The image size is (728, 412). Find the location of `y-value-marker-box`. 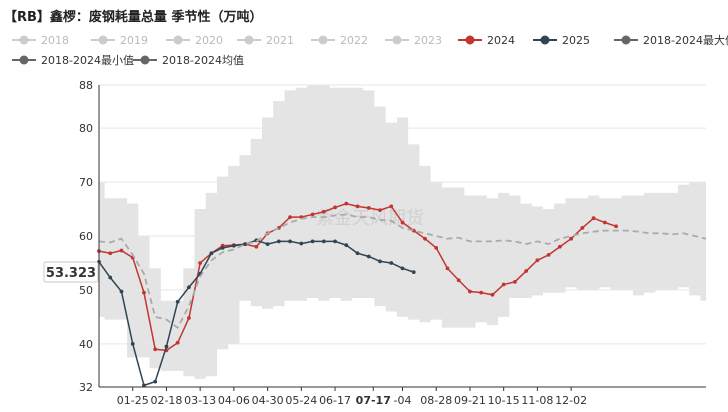

y-value-marker-box is located at coordinates (71, 272).